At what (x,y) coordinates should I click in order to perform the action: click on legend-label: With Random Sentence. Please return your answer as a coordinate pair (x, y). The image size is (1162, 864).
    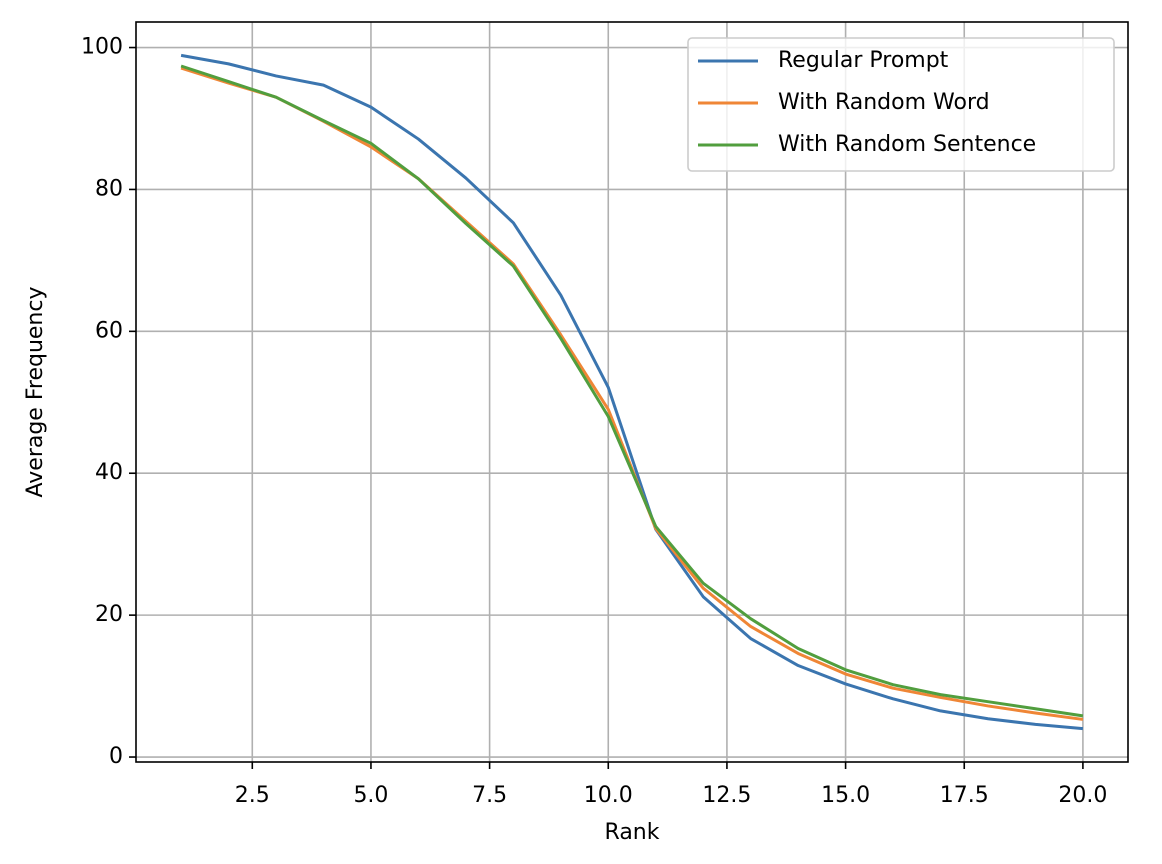
    Looking at the image, I should click on (907, 144).